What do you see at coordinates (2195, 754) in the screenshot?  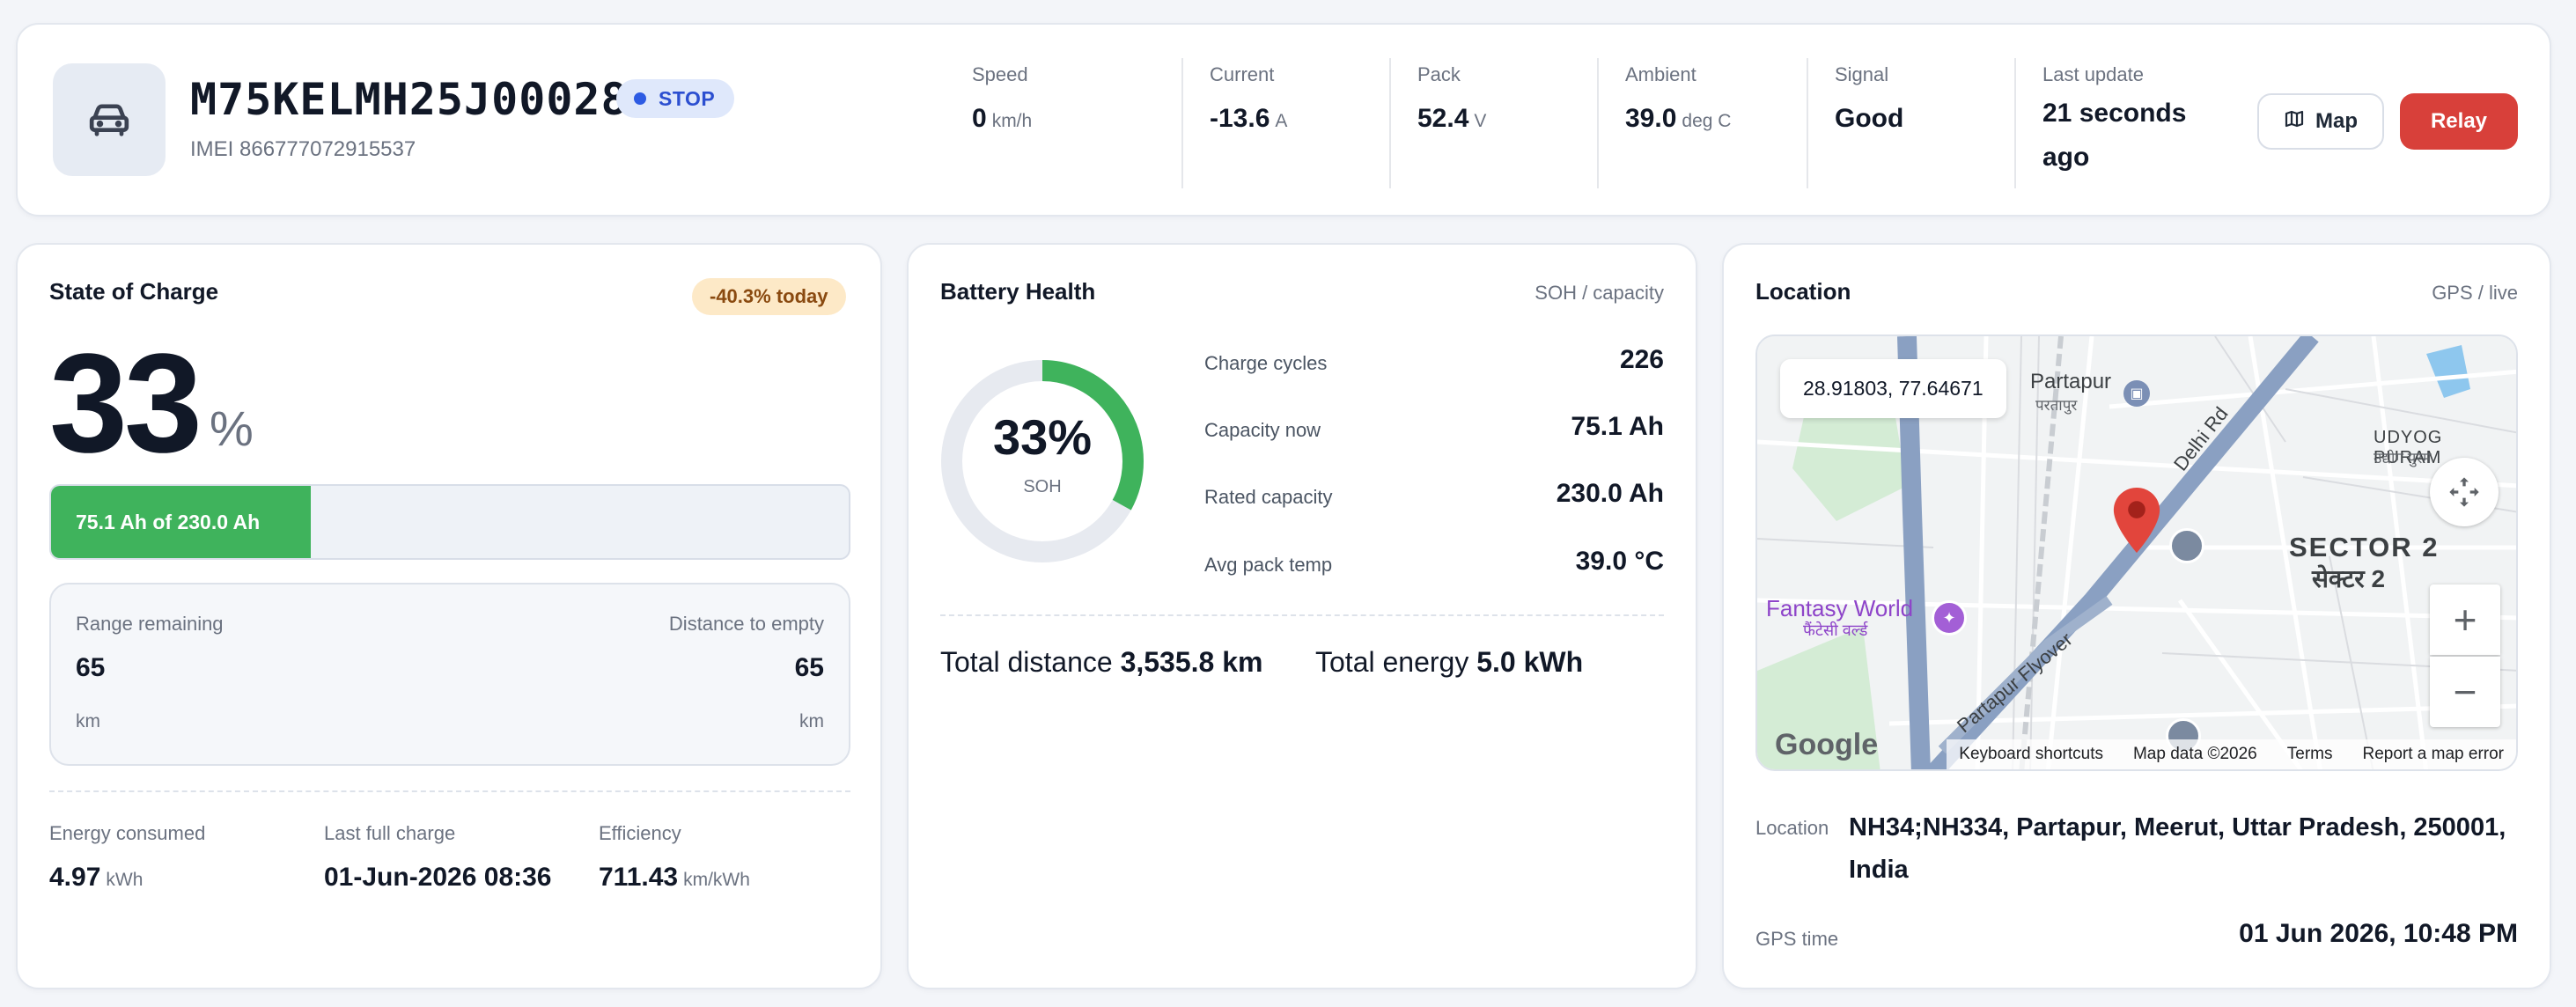 I see `map-data-text: Map data ©2026` at bounding box center [2195, 754].